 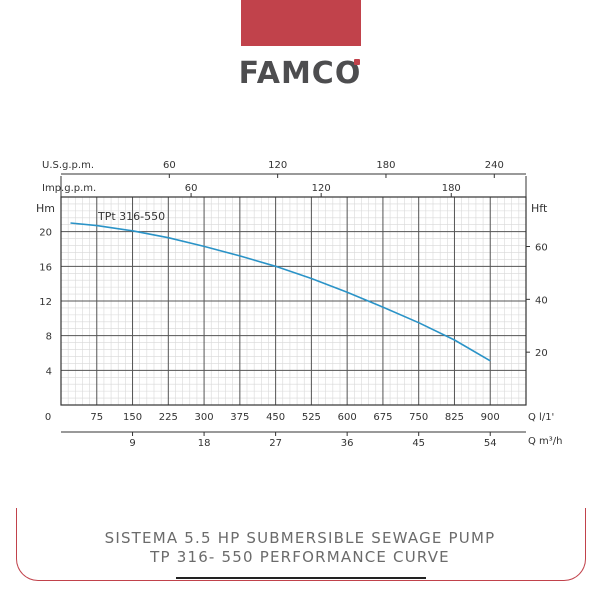 I want to click on x-tick-label: 900, so click(x=490, y=417).